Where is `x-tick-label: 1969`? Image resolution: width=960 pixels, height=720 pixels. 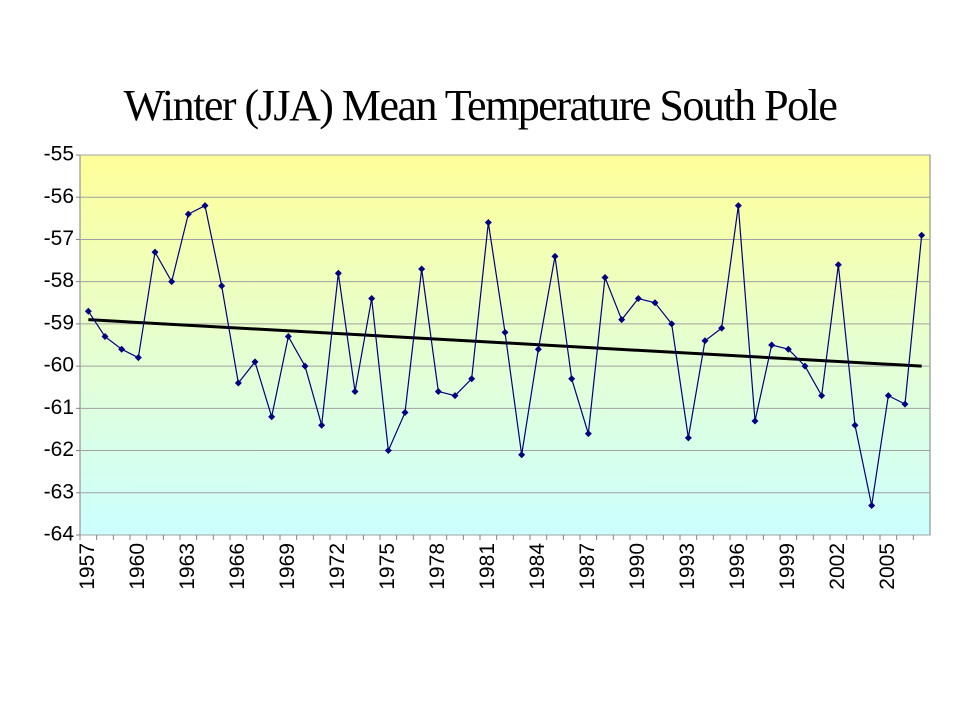
x-tick-label: 1969 is located at coordinates (287, 566).